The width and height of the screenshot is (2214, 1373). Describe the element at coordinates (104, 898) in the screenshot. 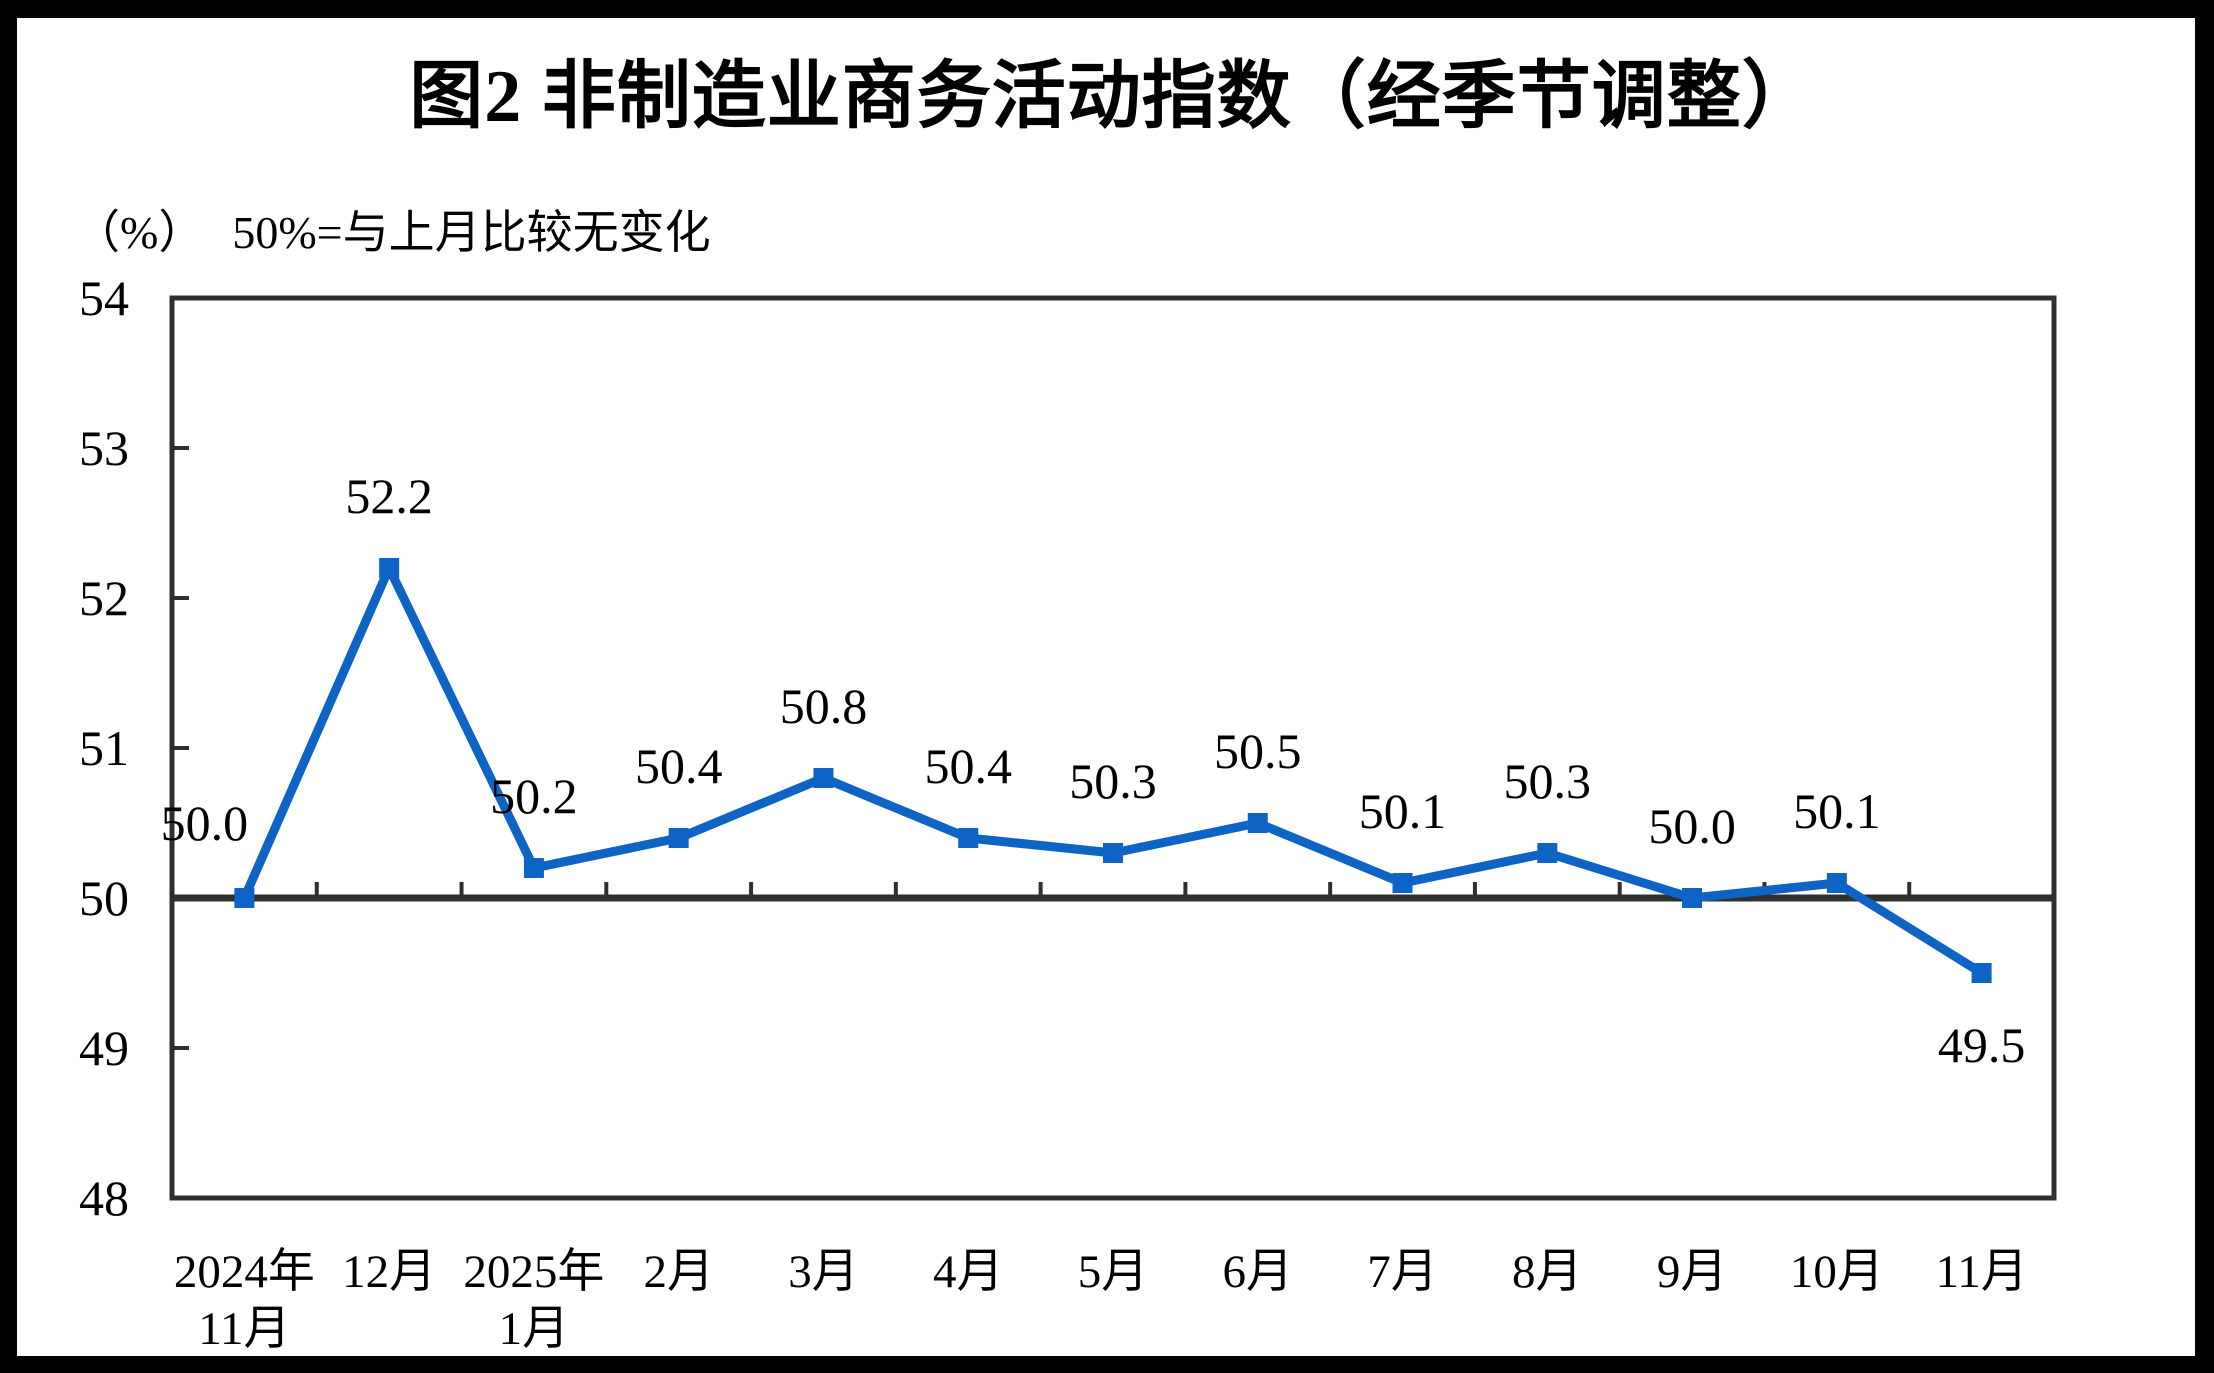

I see `y-axis-tick-label: 50` at that location.